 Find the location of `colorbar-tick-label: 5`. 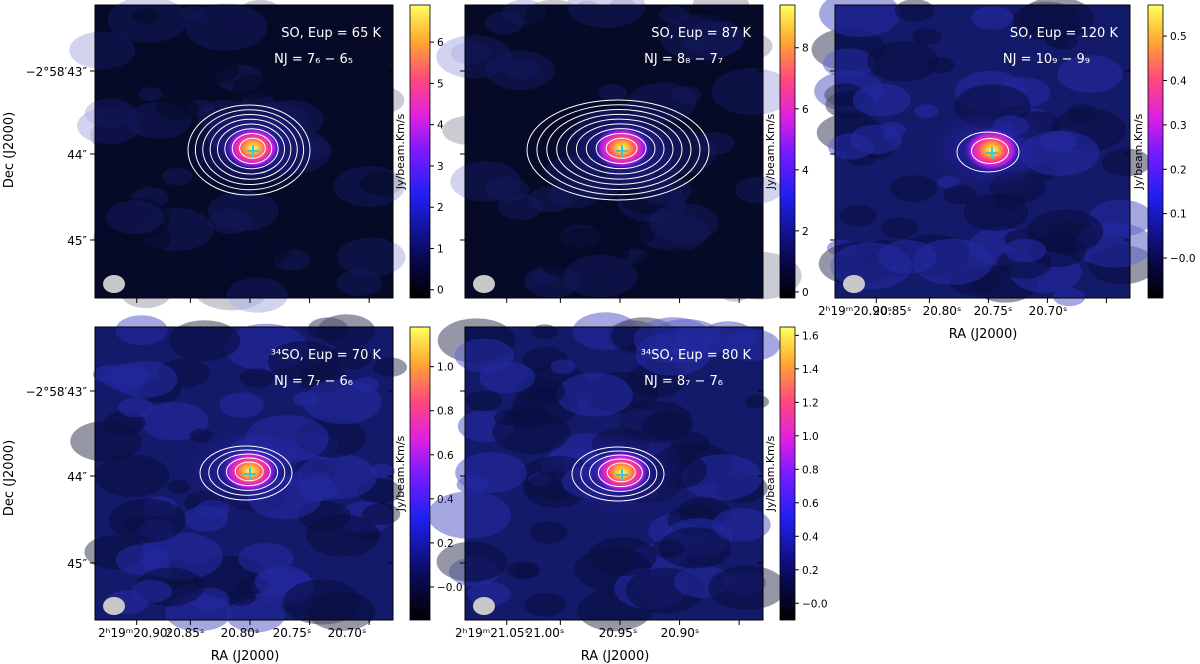

colorbar-tick-label: 5 is located at coordinates (440, 84).